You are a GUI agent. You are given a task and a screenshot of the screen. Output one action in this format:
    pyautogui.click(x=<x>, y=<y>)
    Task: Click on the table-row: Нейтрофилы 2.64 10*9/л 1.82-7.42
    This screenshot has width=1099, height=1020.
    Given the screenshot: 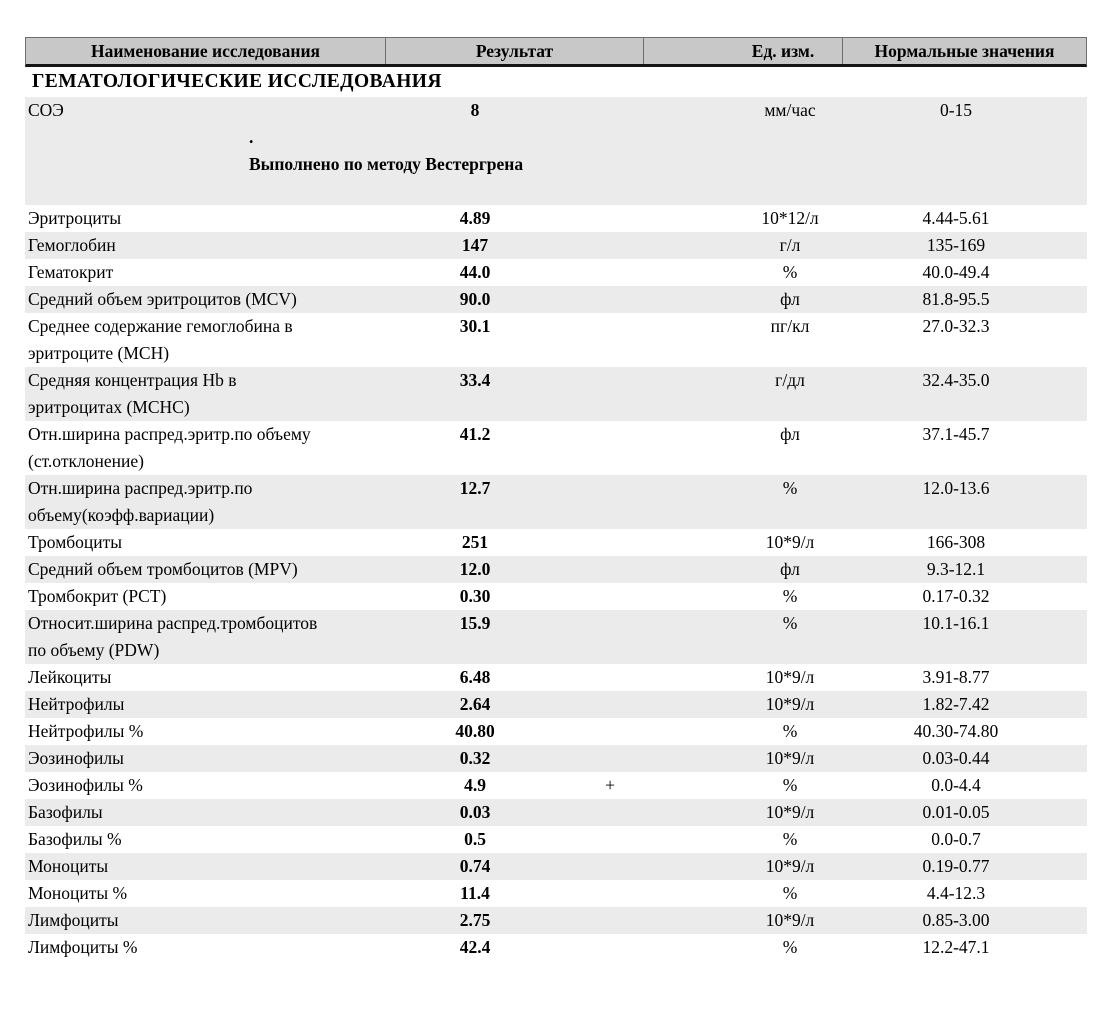 What is the action you would take?
    pyautogui.click(x=556, y=704)
    